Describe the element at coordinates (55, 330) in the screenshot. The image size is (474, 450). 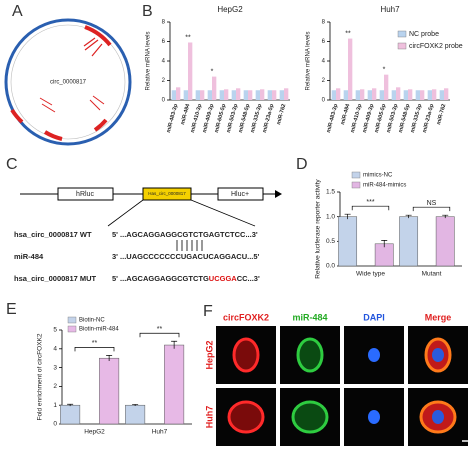
I see `y-tick-label: 5` at that location.